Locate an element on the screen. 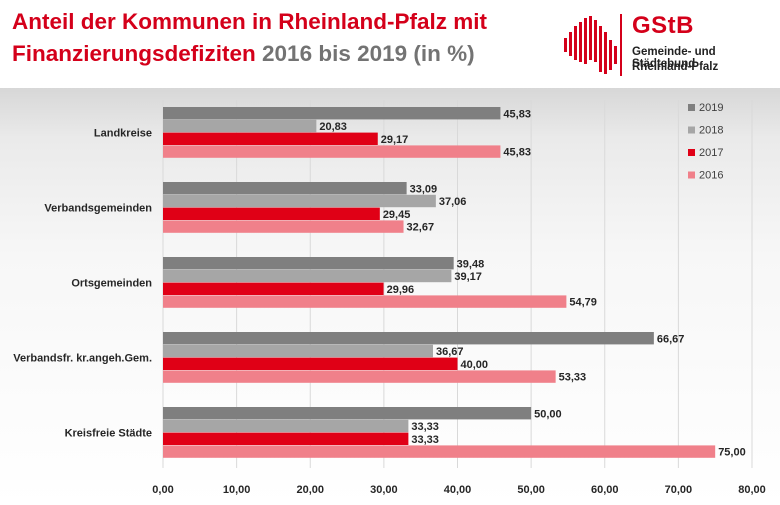  x-tick-label: 60,00 is located at coordinates (605, 490).